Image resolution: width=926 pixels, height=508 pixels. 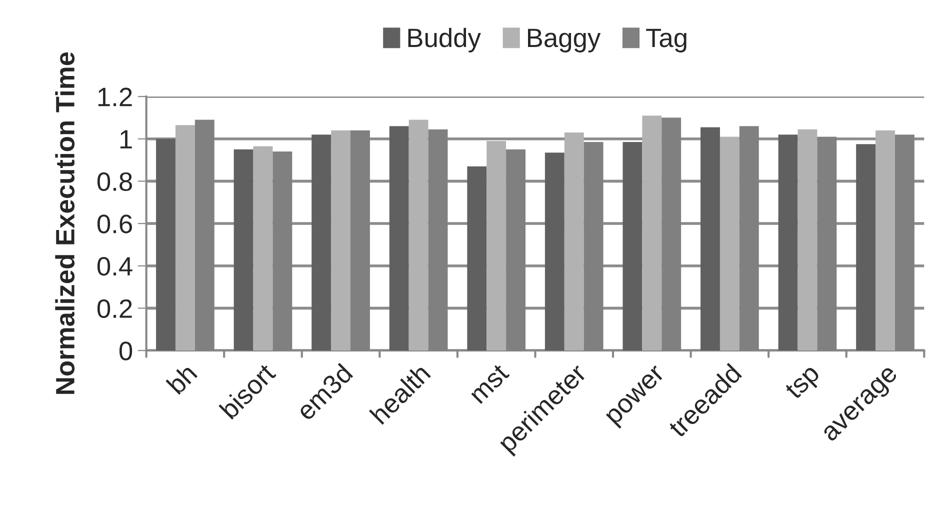 What do you see at coordinates (65, 223) in the screenshot?
I see `y-axis-title: Normalized Execution Time` at bounding box center [65, 223].